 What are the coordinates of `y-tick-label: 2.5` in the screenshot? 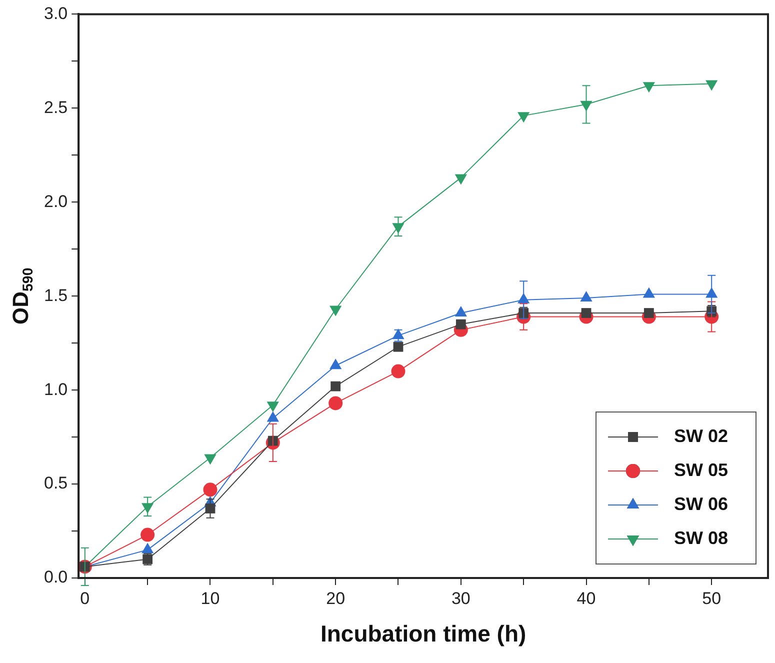 It's located at (56, 107).